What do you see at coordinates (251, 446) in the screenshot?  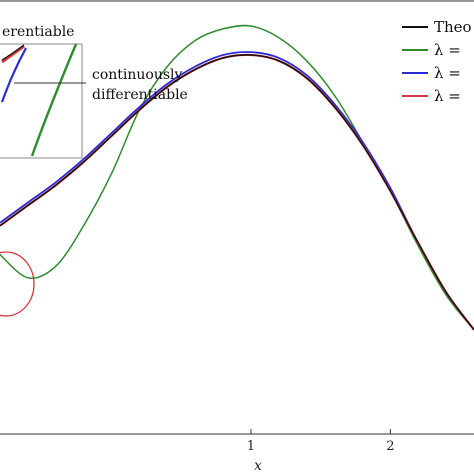 I see `x-tick-label-0: 1` at bounding box center [251, 446].